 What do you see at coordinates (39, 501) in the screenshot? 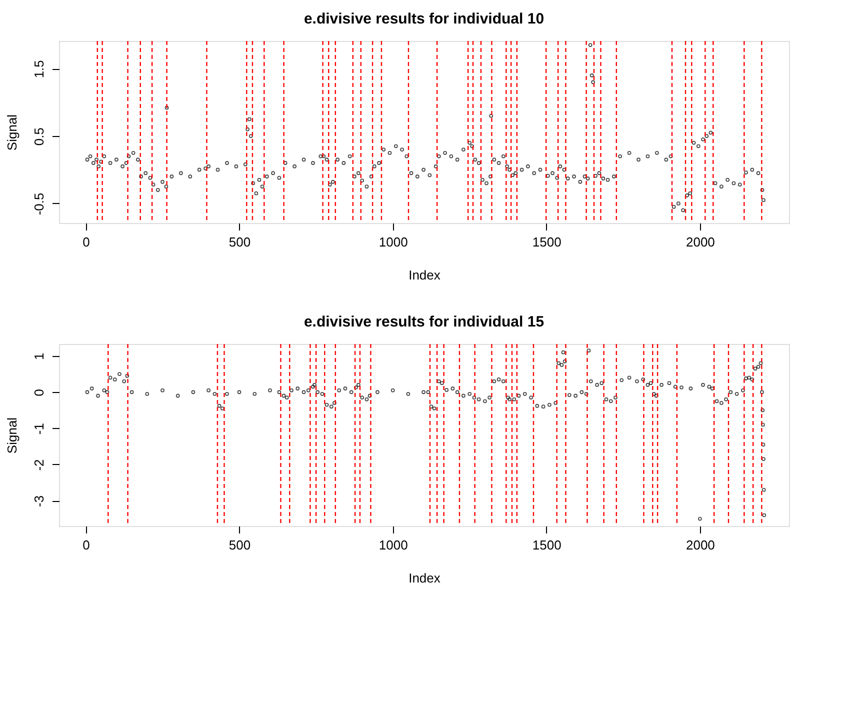
I see `y-tick-label: -3` at bounding box center [39, 501].